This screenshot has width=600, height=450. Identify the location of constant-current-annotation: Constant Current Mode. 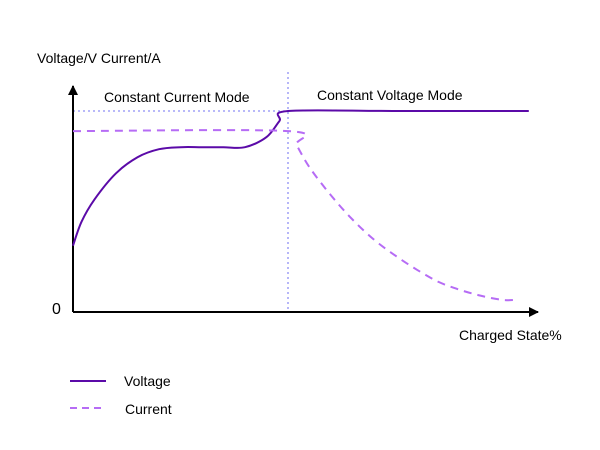
(177, 97).